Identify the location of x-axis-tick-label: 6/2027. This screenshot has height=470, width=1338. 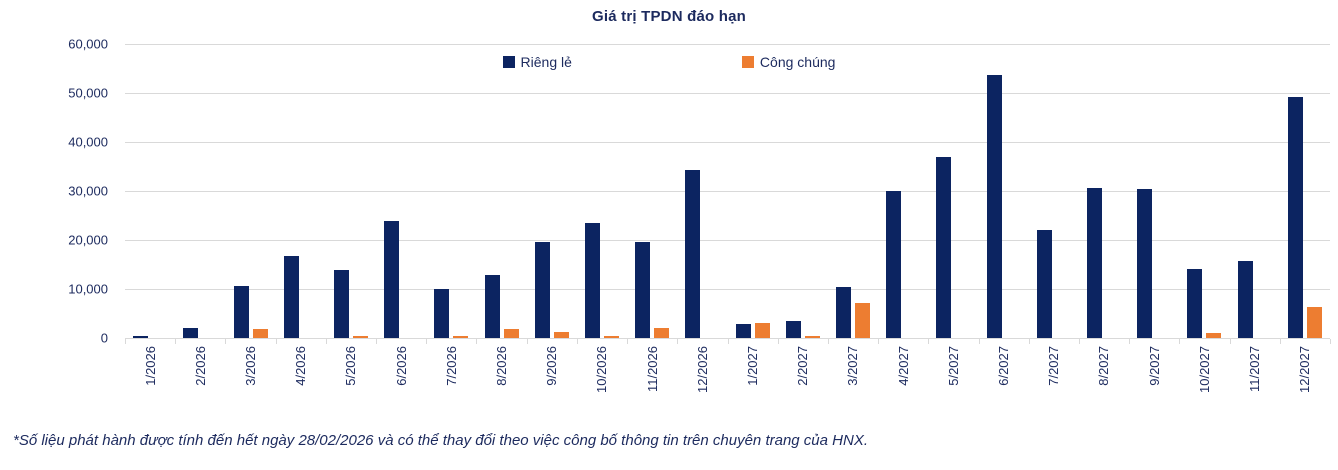
(1004, 366).